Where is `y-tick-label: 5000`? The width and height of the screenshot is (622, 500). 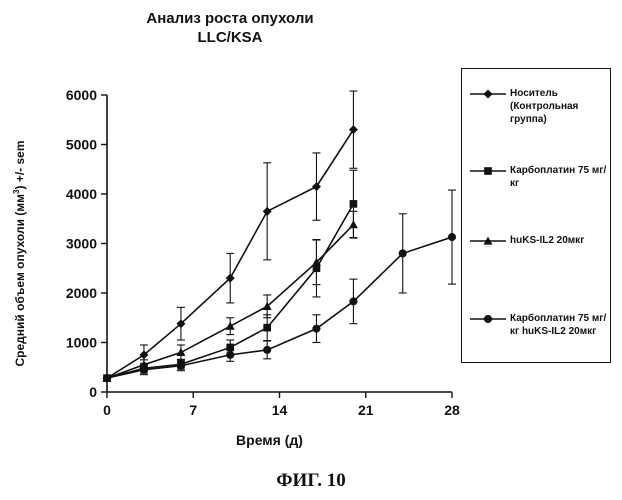
y-tick-label: 5000 is located at coordinates (81, 145).